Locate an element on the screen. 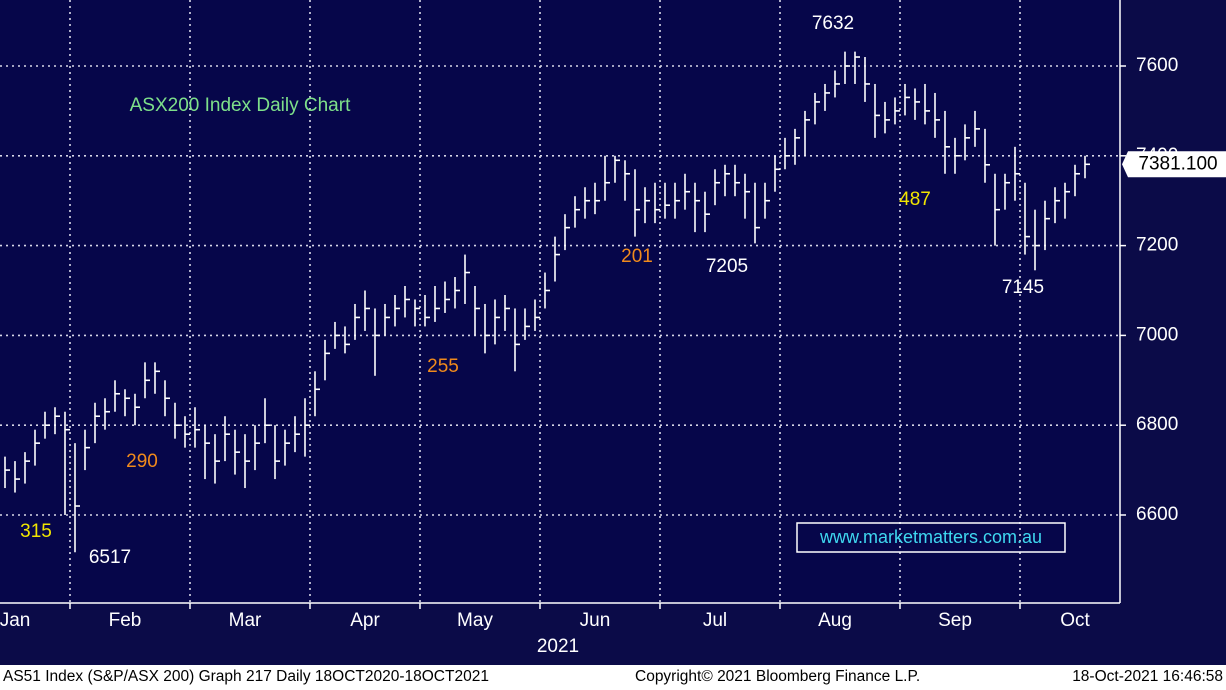  x-tick-label: Feb is located at coordinates (125, 620).